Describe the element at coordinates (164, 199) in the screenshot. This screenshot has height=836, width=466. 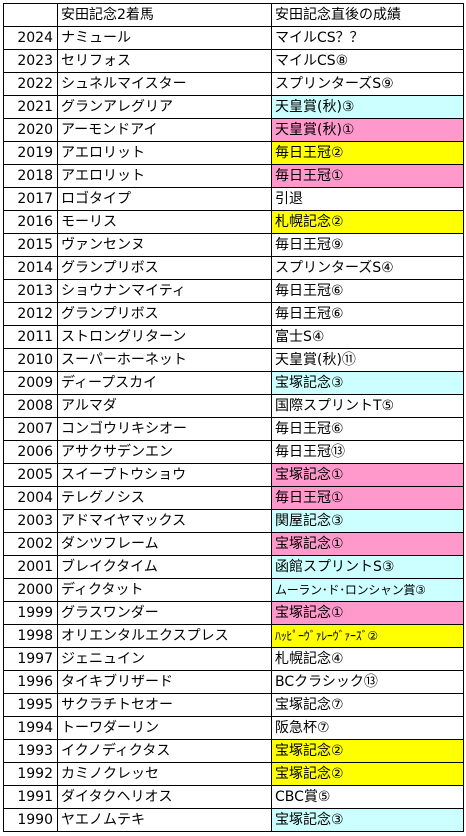
I see `horse-cell: ロゴタイプ` at that location.